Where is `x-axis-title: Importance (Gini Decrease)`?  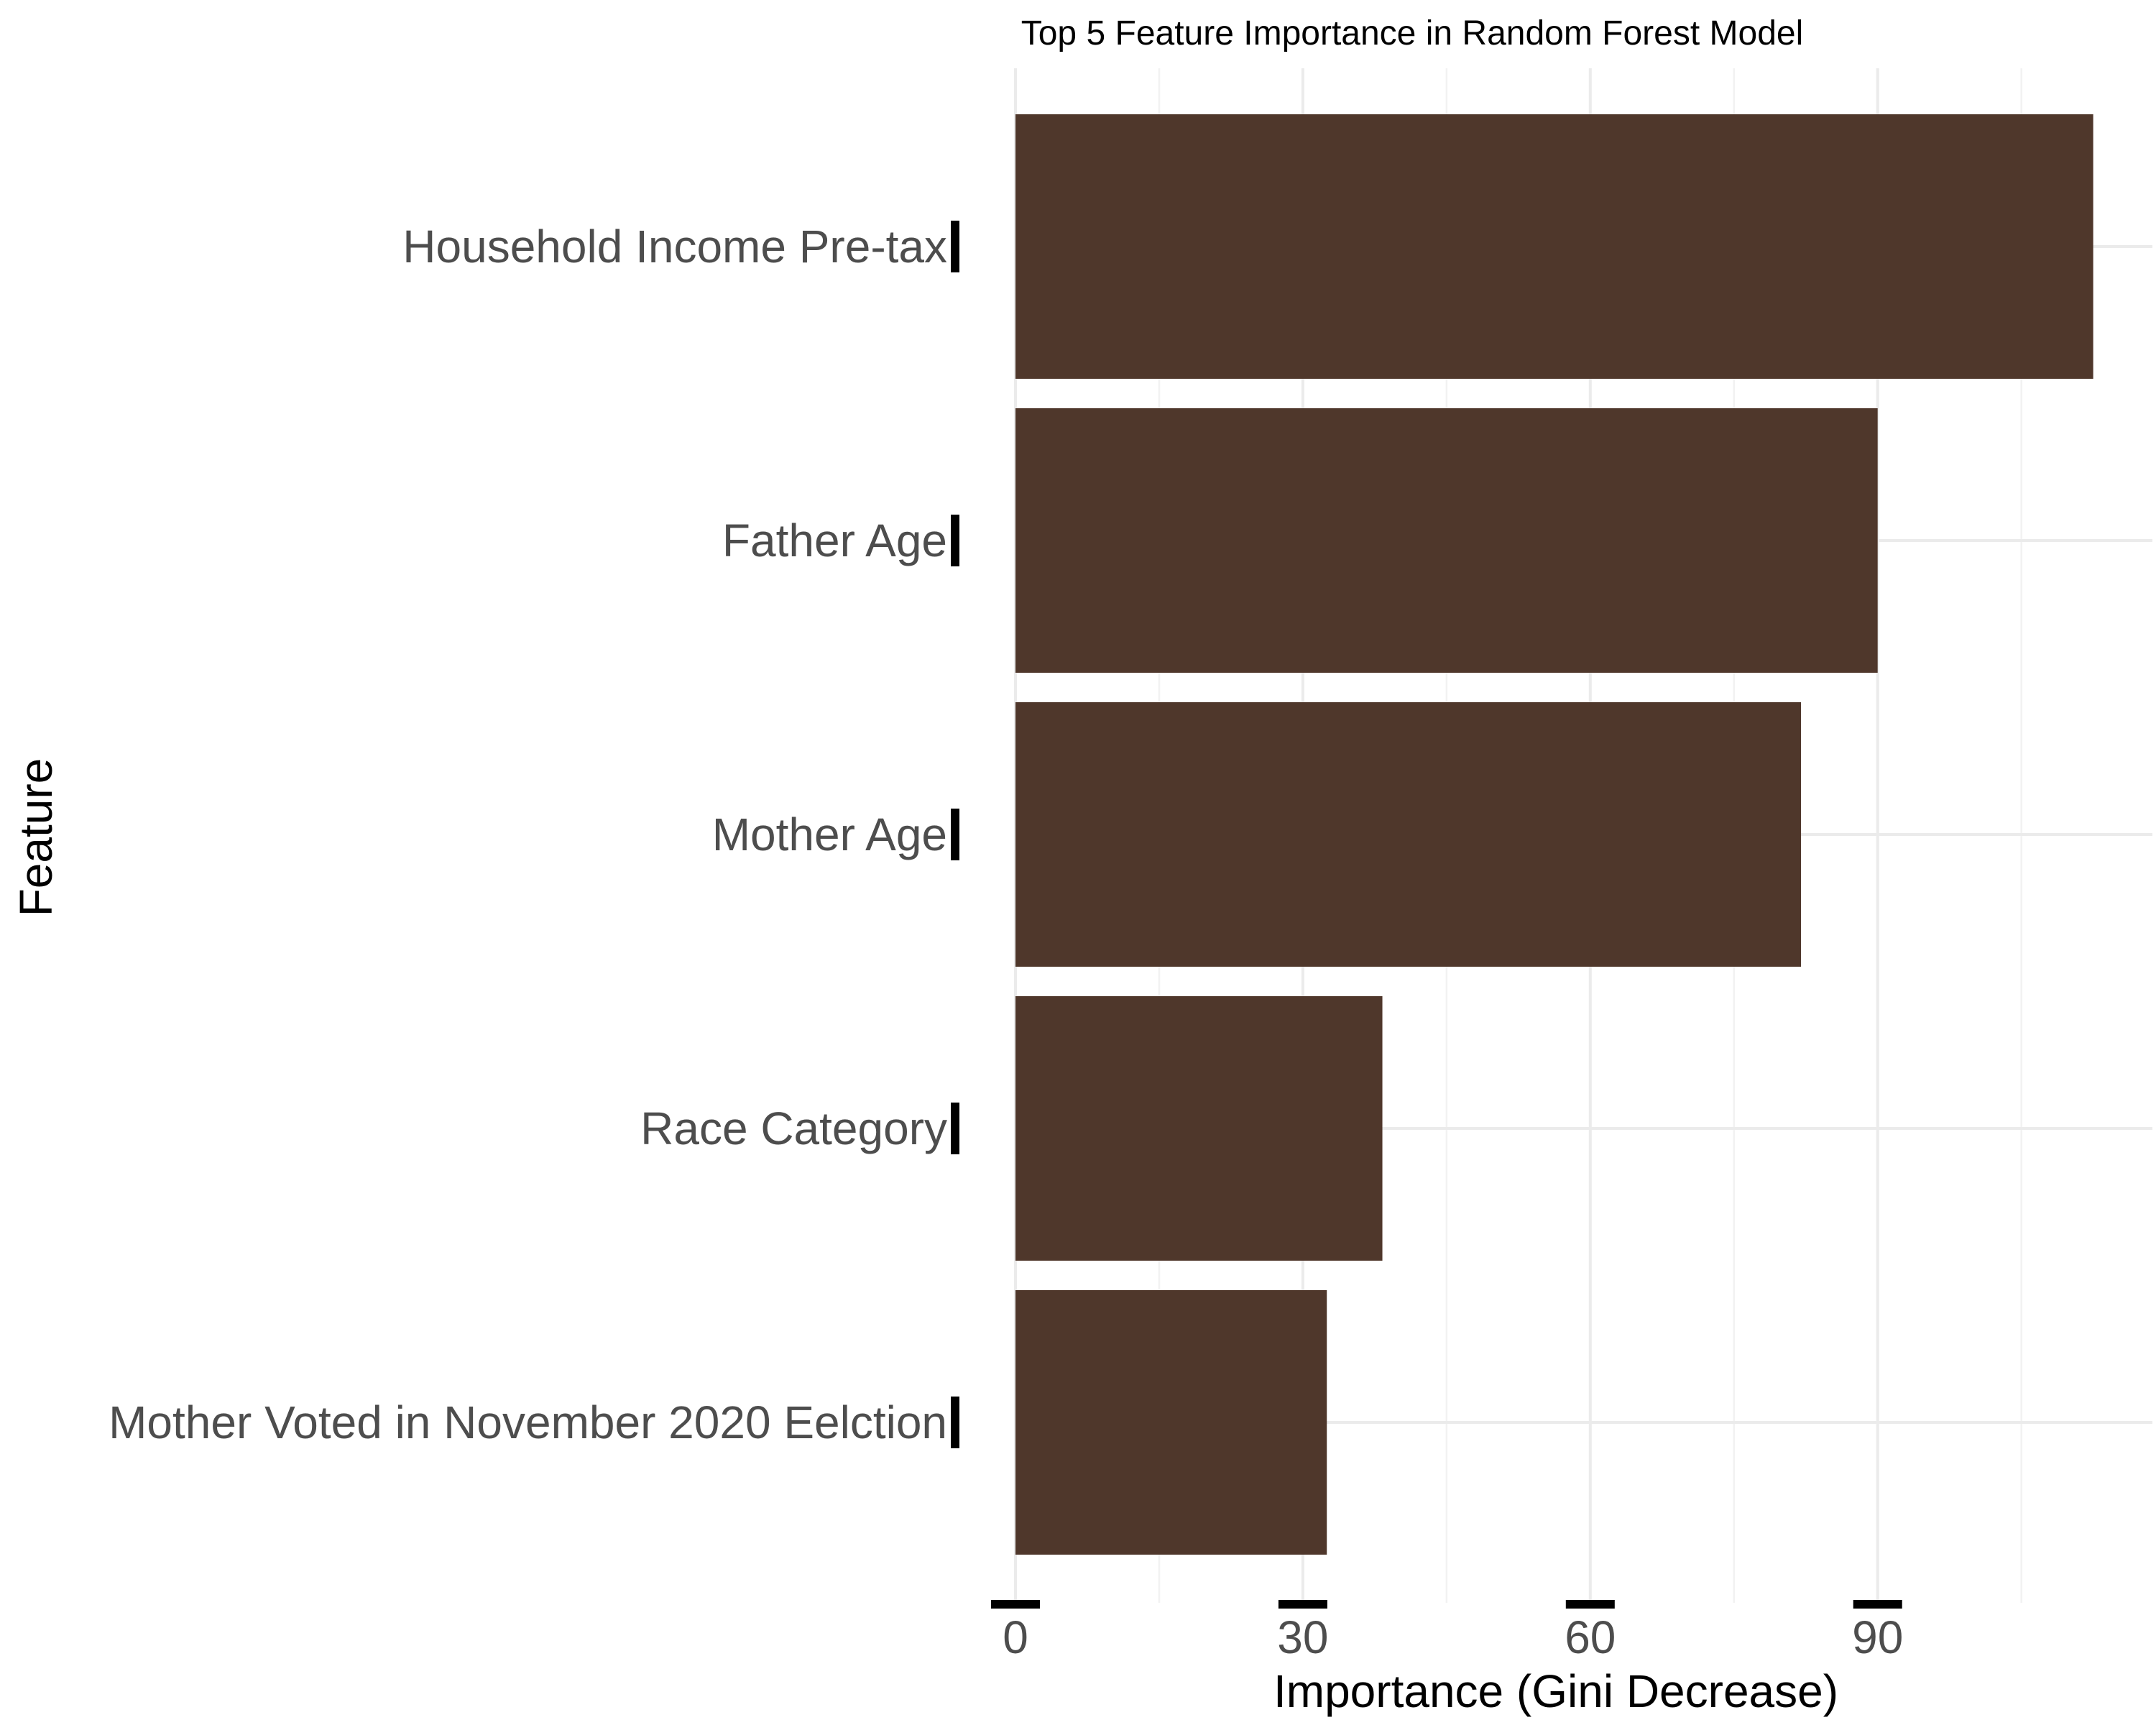
x-axis-title: Importance (Gini Decrease) is located at coordinates (1555, 1691).